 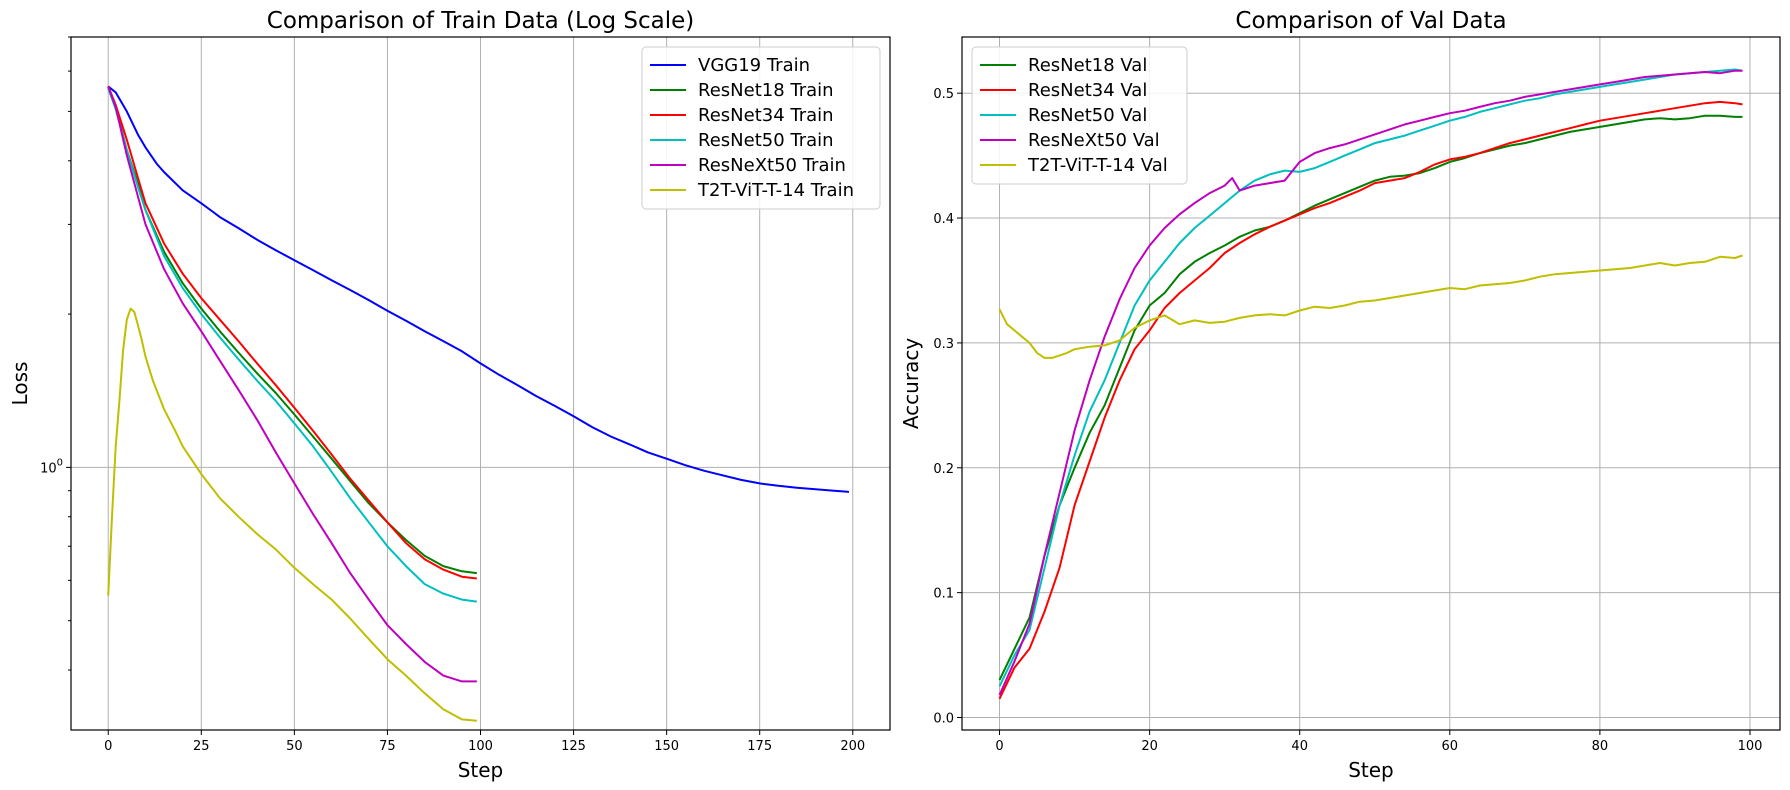 I want to click on series-line-t2t-vit-t-14-train, so click(x=292, y=514).